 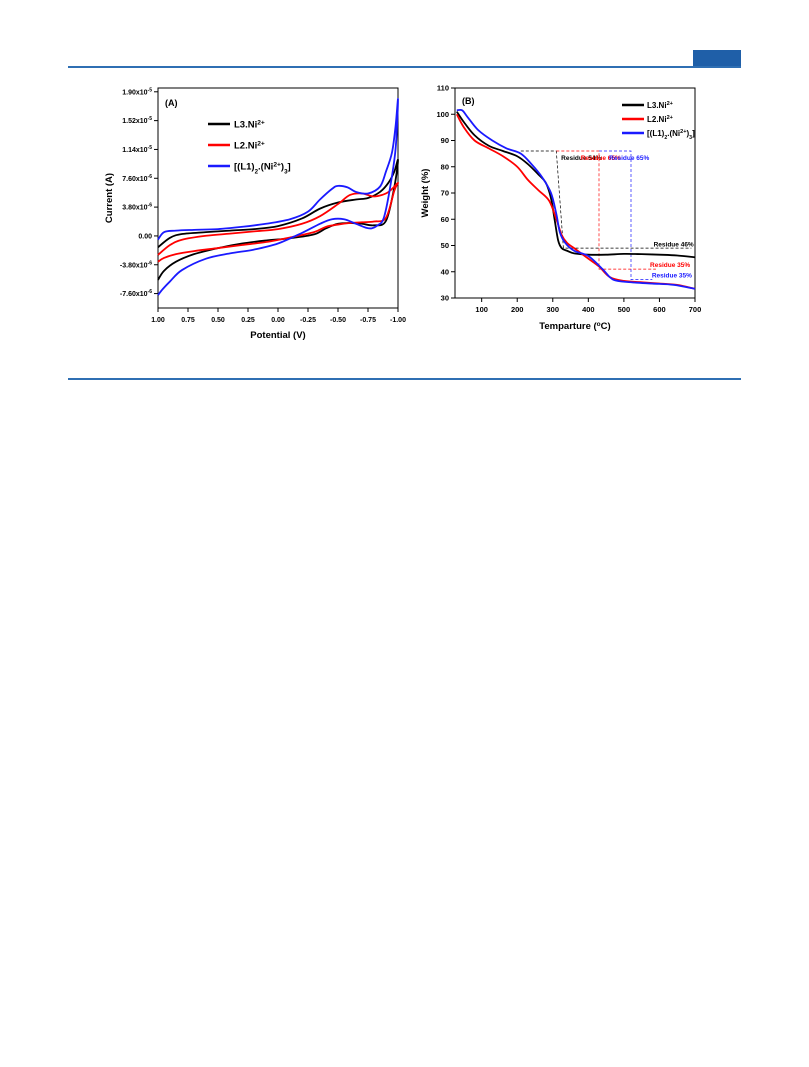 I want to click on tga-x-tick-label: 300, so click(x=553, y=309).